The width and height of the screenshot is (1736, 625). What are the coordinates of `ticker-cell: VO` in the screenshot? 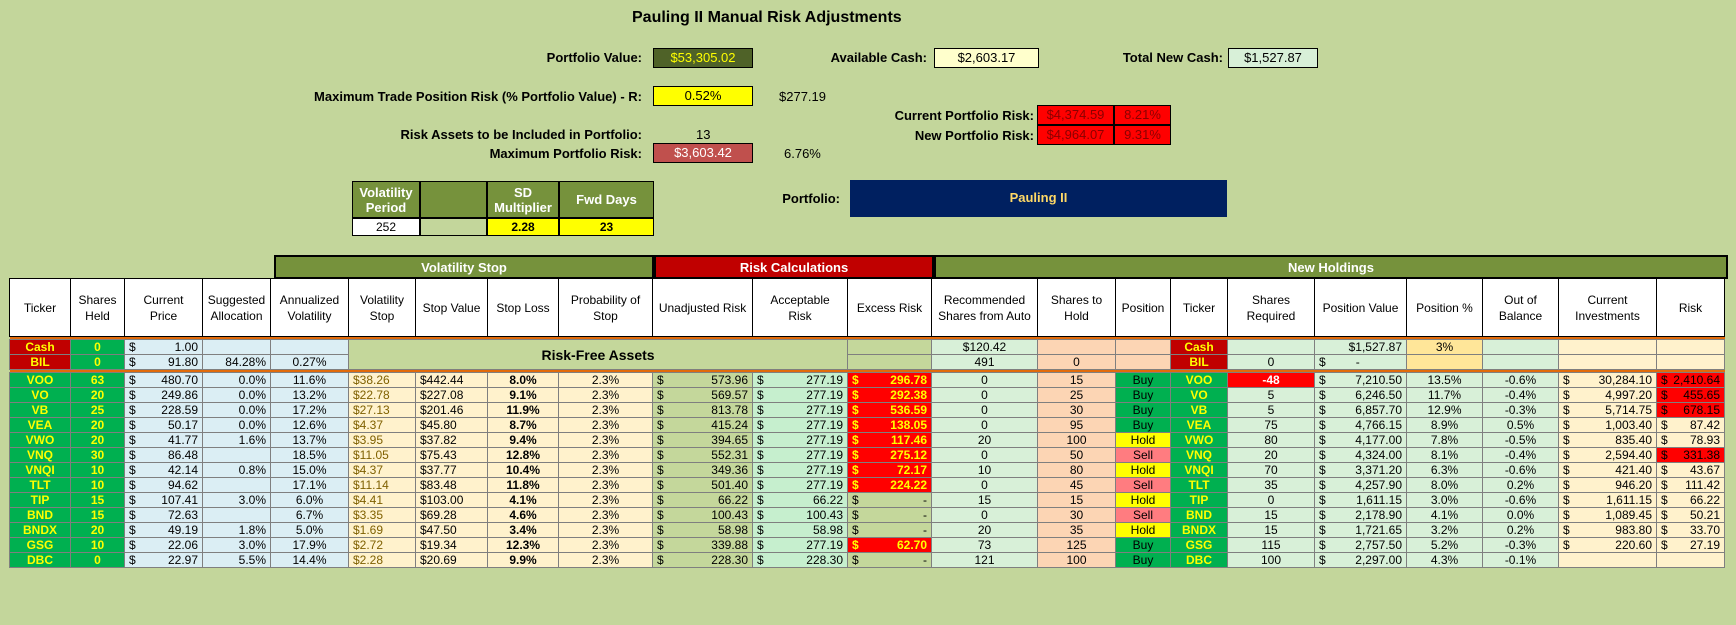 It's located at (40, 395).